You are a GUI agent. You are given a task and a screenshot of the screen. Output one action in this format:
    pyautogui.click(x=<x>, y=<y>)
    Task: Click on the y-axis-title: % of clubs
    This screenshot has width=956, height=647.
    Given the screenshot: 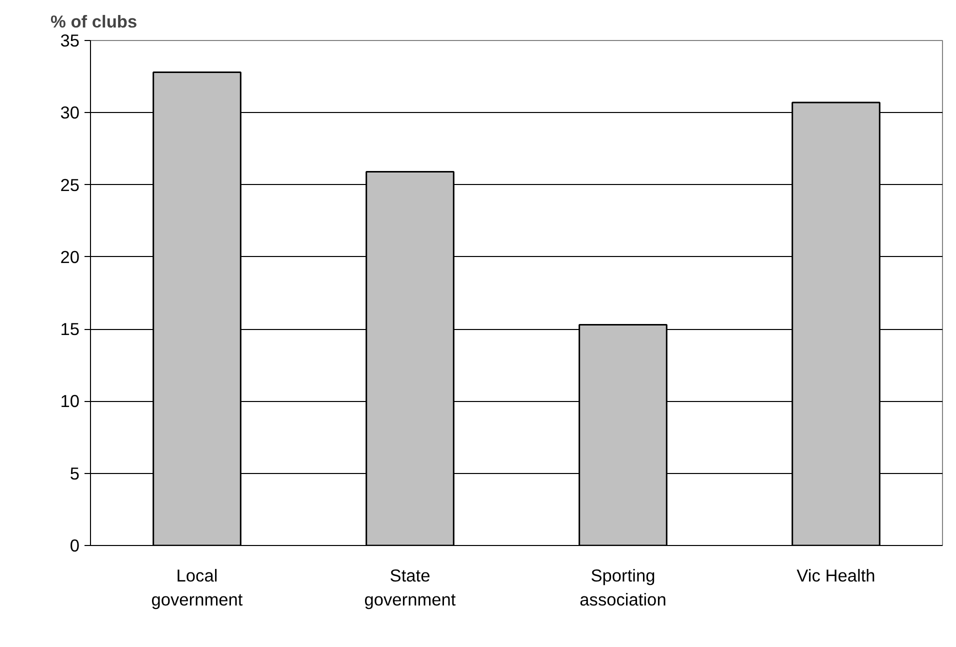 What is the action you would take?
    pyautogui.click(x=94, y=22)
    